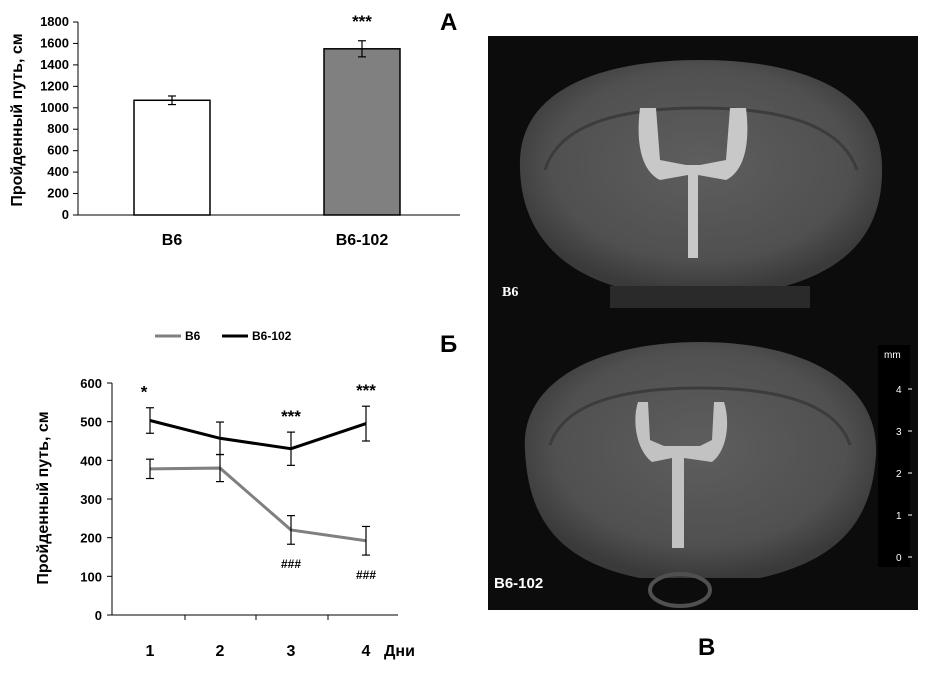 The width and height of the screenshot is (927, 689). Describe the element at coordinates (366, 651) in the screenshot. I see `line-x-tick-label: 4` at that location.